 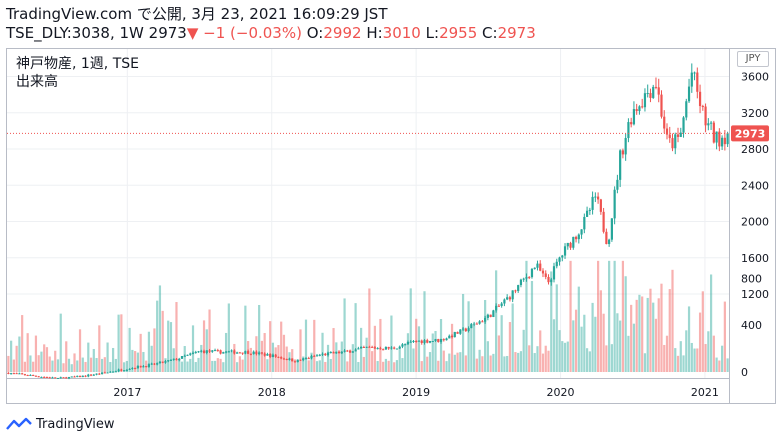 I want to click on tradingview-footer: TradingView, so click(x=60, y=424).